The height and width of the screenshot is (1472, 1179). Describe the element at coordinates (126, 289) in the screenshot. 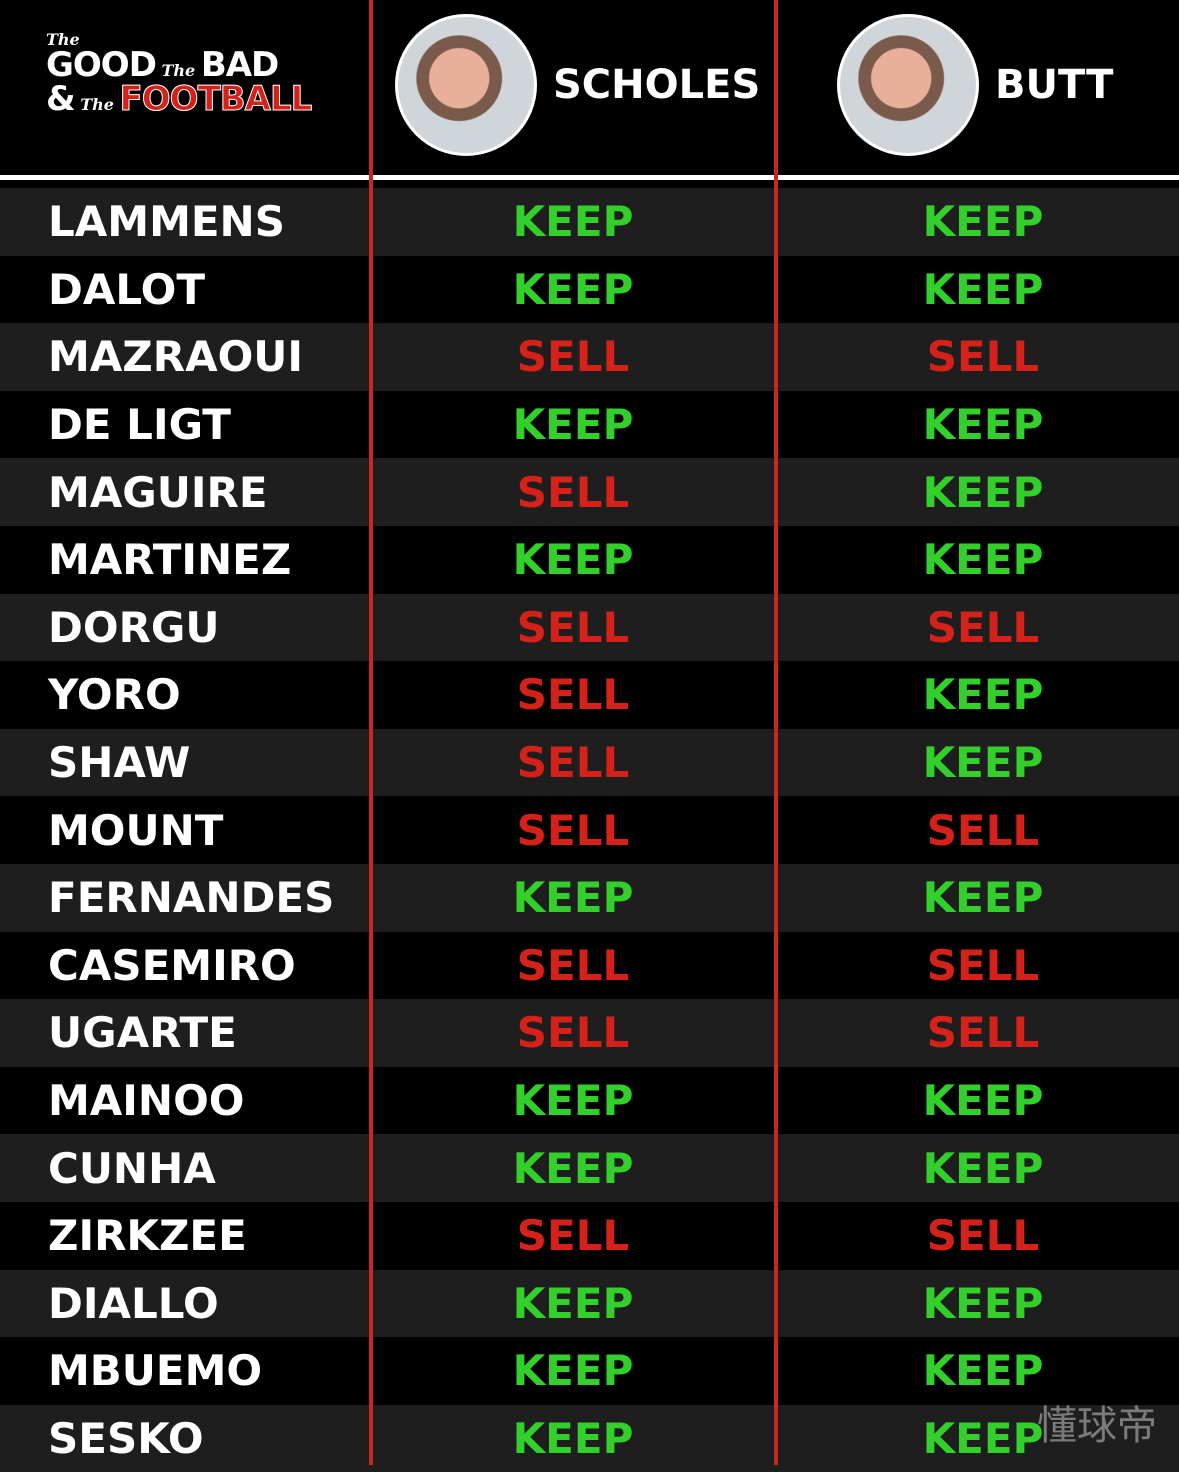

I see `player-name: DALOT` at that location.